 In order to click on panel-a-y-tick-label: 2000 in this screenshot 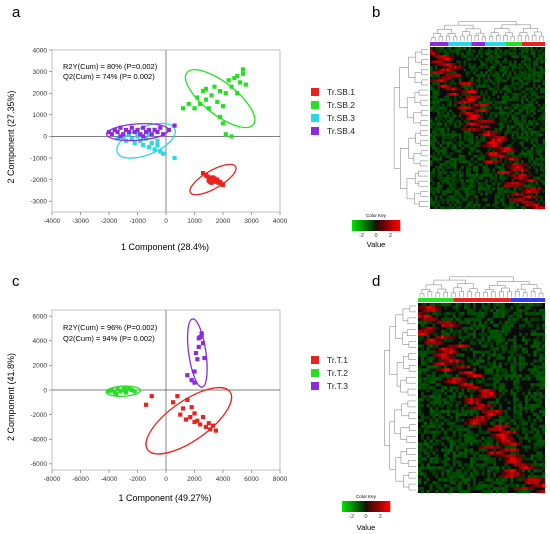, I will do `click(40, 94)`.